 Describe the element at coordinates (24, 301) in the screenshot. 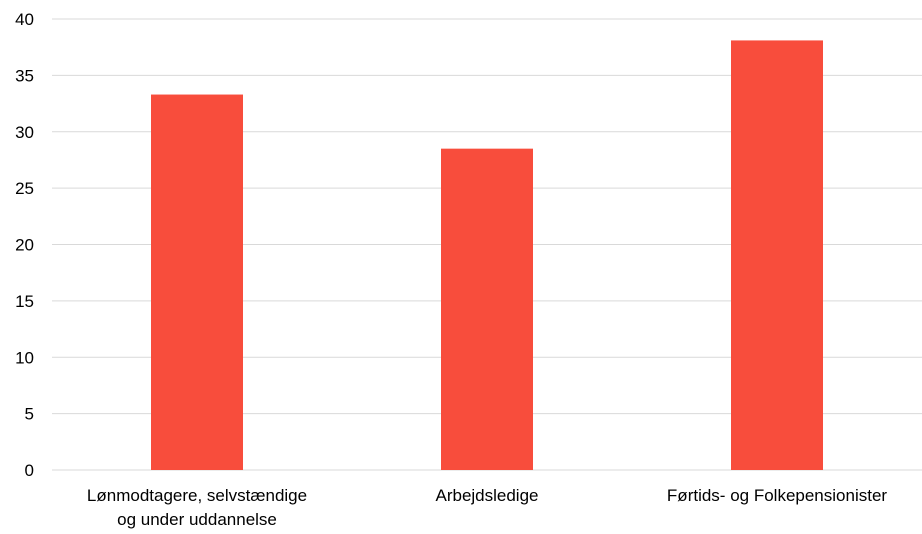

I see `y-tick-label: 15` at that location.